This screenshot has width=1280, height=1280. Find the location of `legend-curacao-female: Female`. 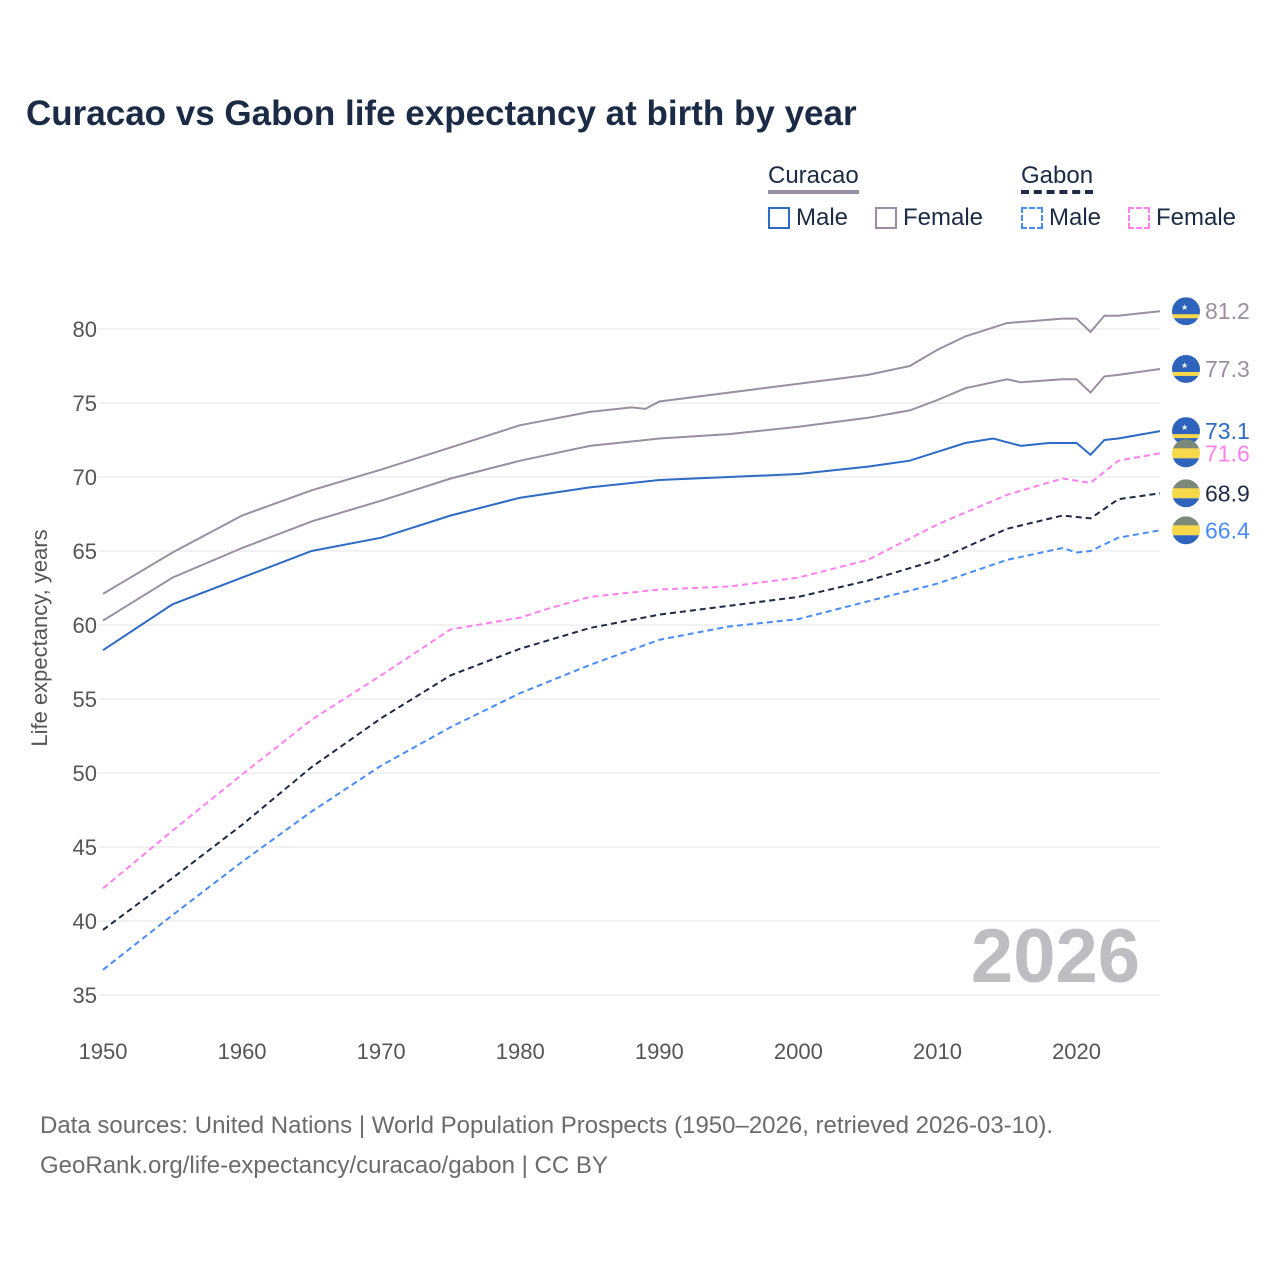

legend-curacao-female: Female is located at coordinates (929, 218).